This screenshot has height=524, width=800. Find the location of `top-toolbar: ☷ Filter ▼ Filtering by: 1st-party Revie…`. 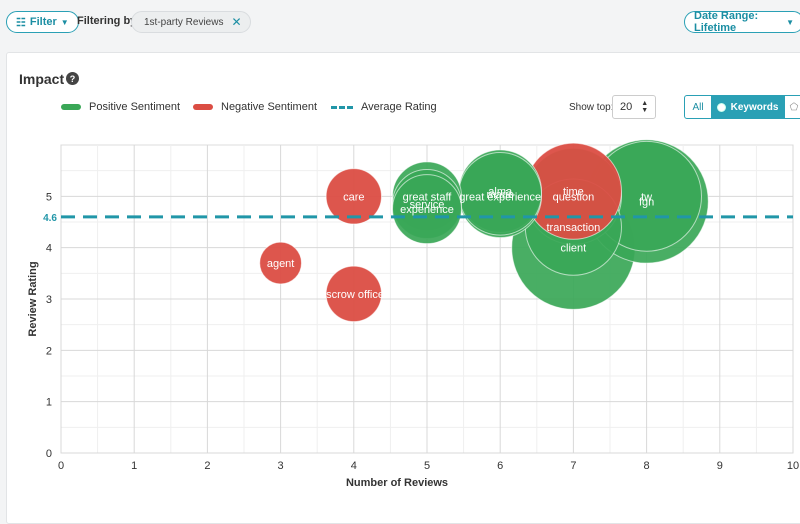

top-toolbar: ☷ Filter ▼ Filtering by: 1st-party Revie… is located at coordinates (400, 22).